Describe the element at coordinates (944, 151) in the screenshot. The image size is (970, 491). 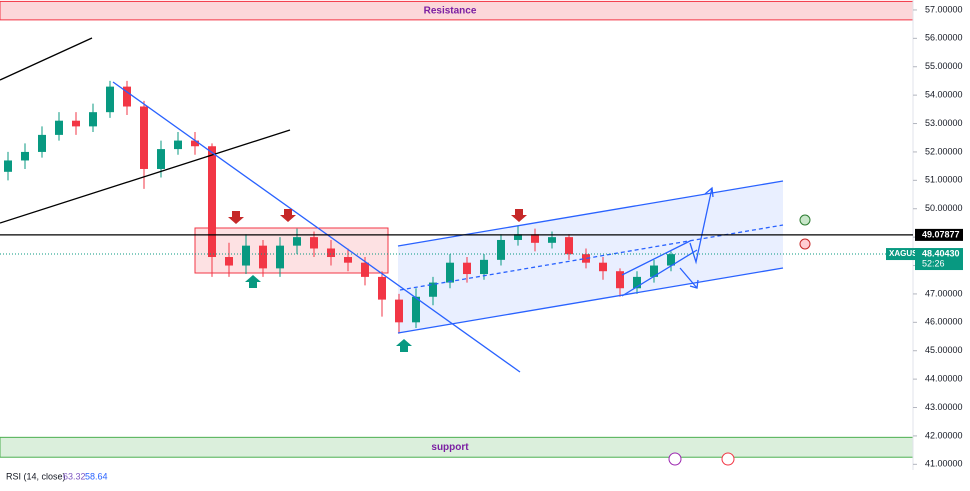
I see `y-tick-label: 52.00000` at that location.